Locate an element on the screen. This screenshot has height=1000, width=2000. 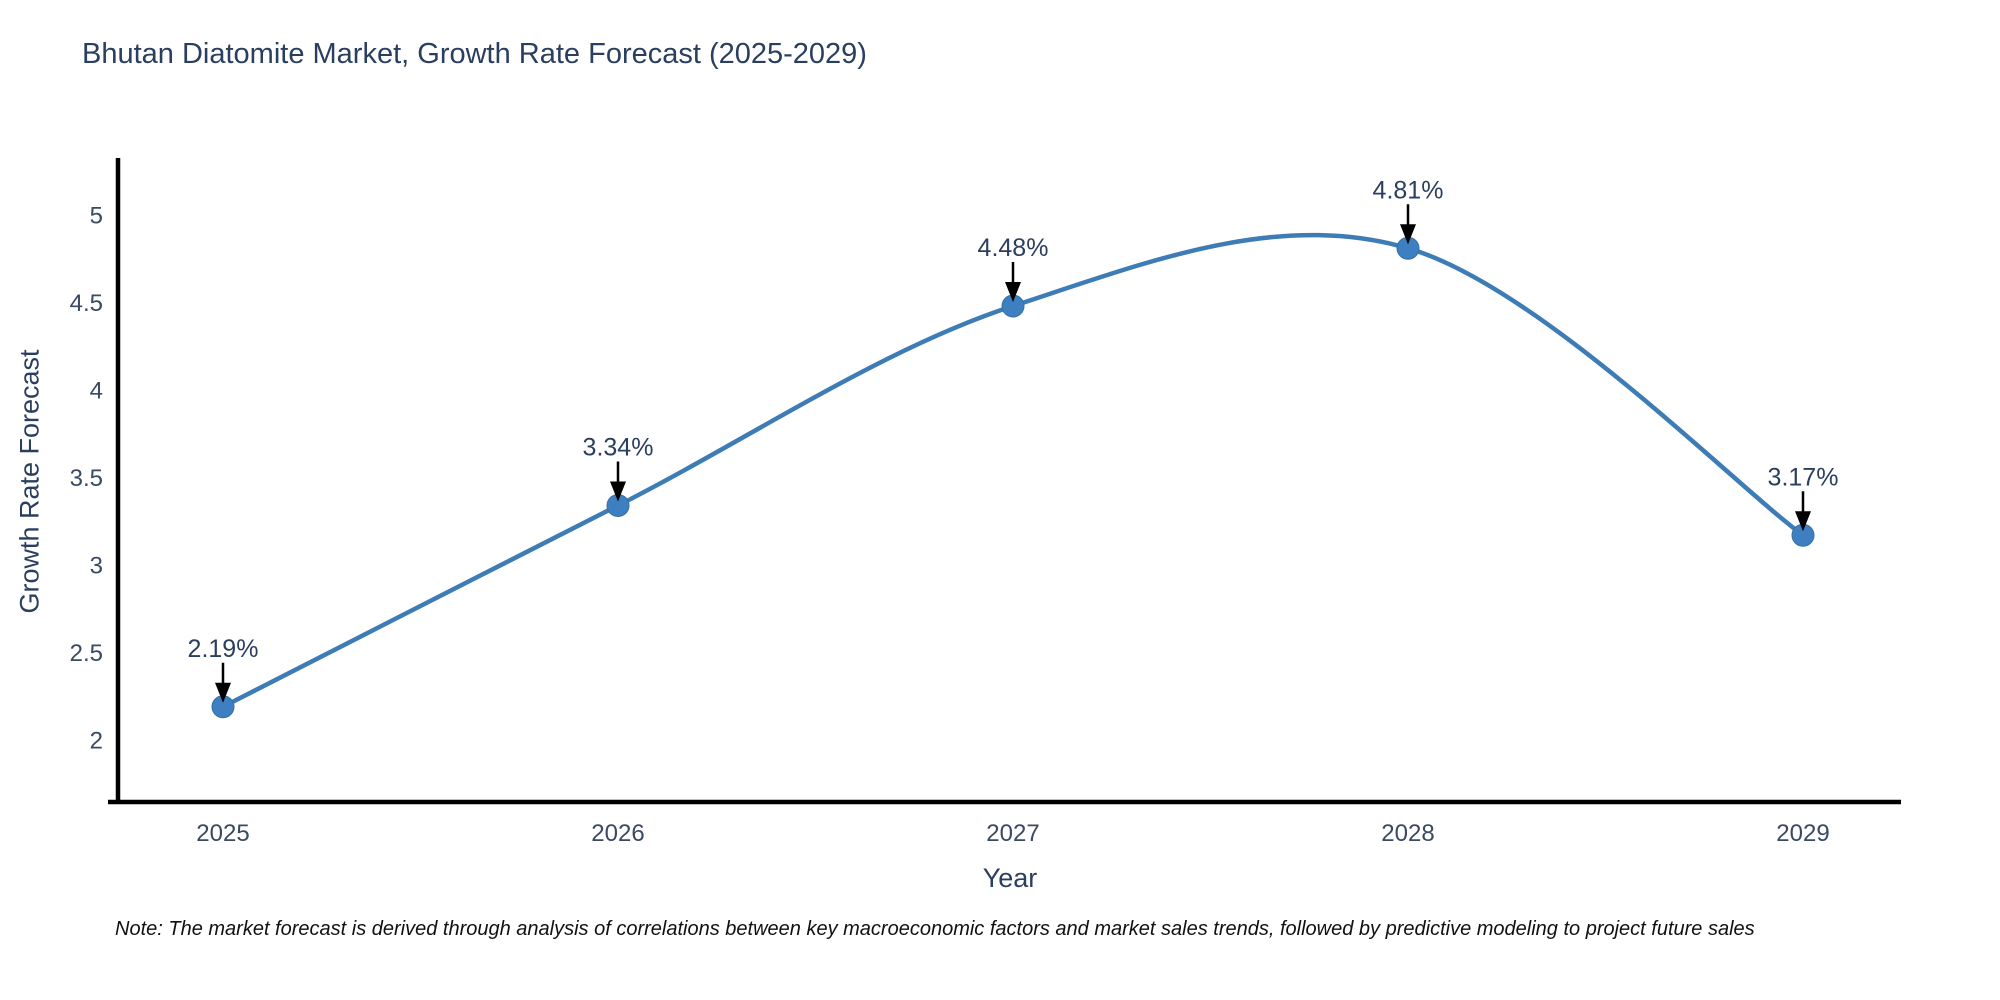
y-tick-label: 2.5 is located at coordinates (86, 653).